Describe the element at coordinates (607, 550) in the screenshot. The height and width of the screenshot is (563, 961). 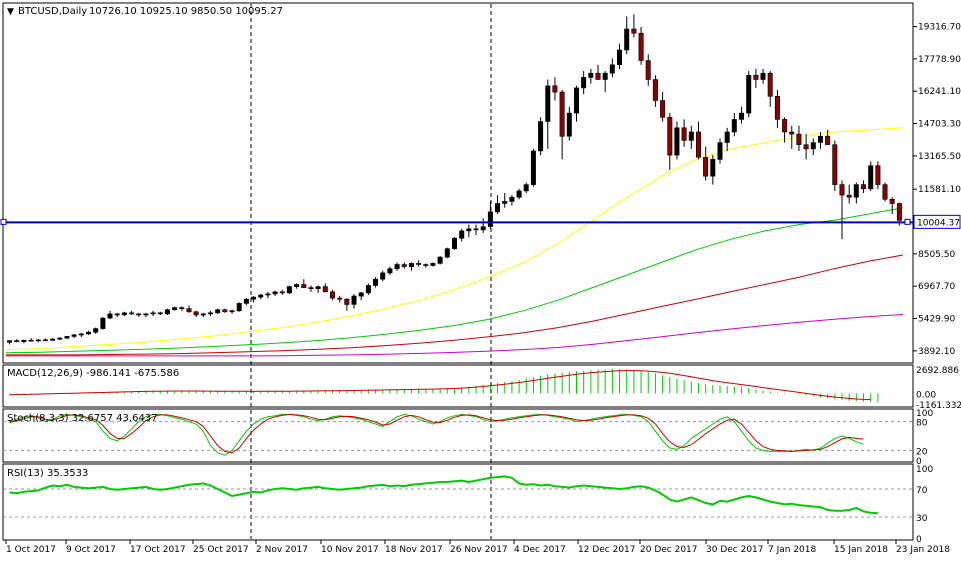
I see `time-tick-label: 12 Dec 2017` at that location.